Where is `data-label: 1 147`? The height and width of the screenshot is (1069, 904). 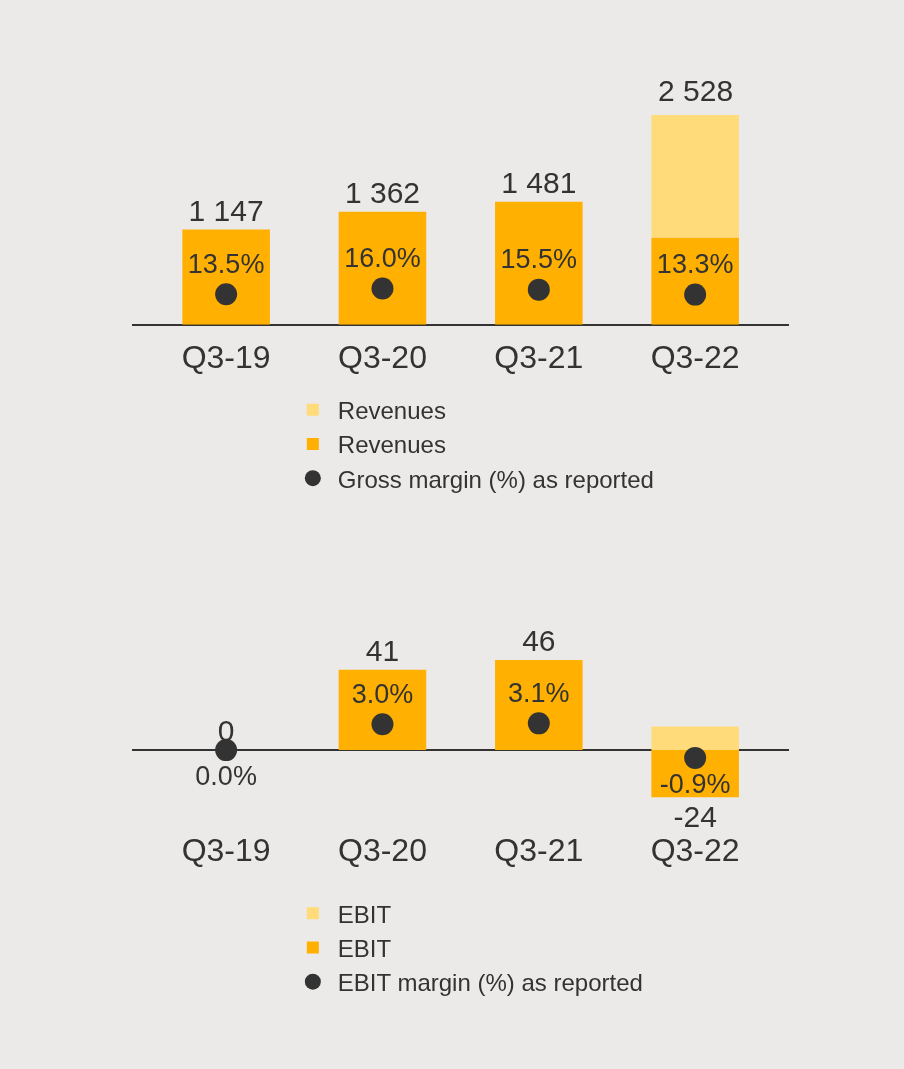
data-label: 1 147 is located at coordinates (226, 210).